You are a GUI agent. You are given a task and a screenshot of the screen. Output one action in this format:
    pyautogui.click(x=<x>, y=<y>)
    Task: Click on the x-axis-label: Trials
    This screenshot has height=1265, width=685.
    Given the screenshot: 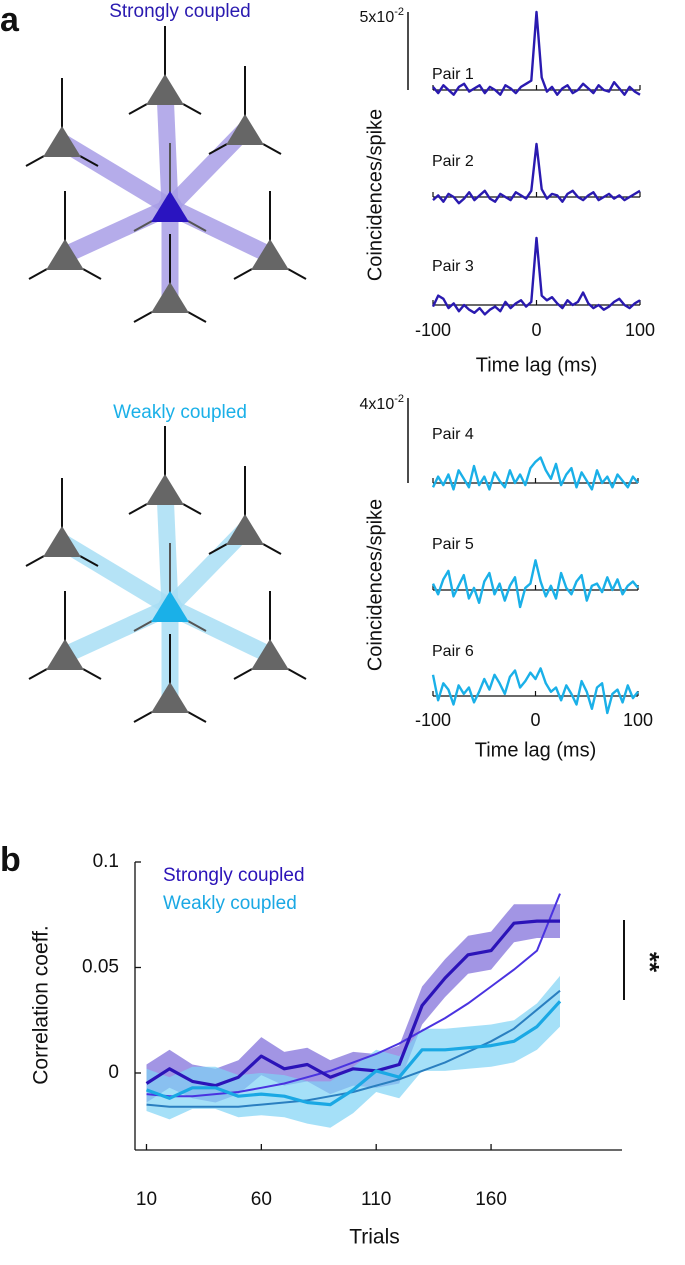 What is the action you would take?
    pyautogui.click(x=374, y=1237)
    